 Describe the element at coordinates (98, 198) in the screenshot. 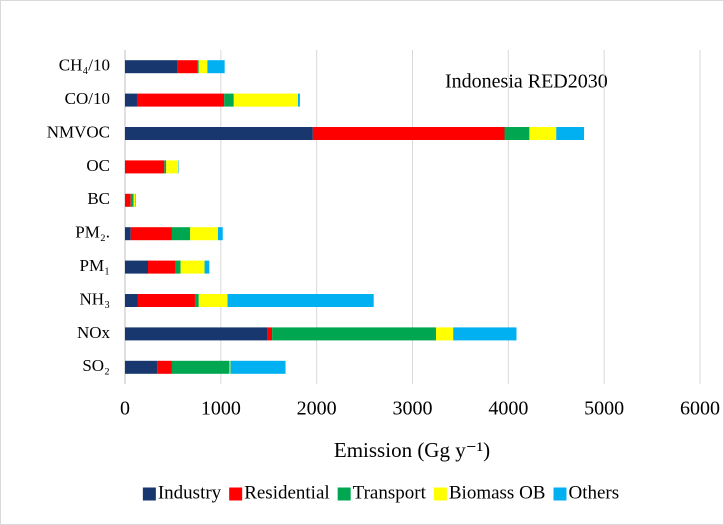

I see `y-tick-label: BC` at that location.